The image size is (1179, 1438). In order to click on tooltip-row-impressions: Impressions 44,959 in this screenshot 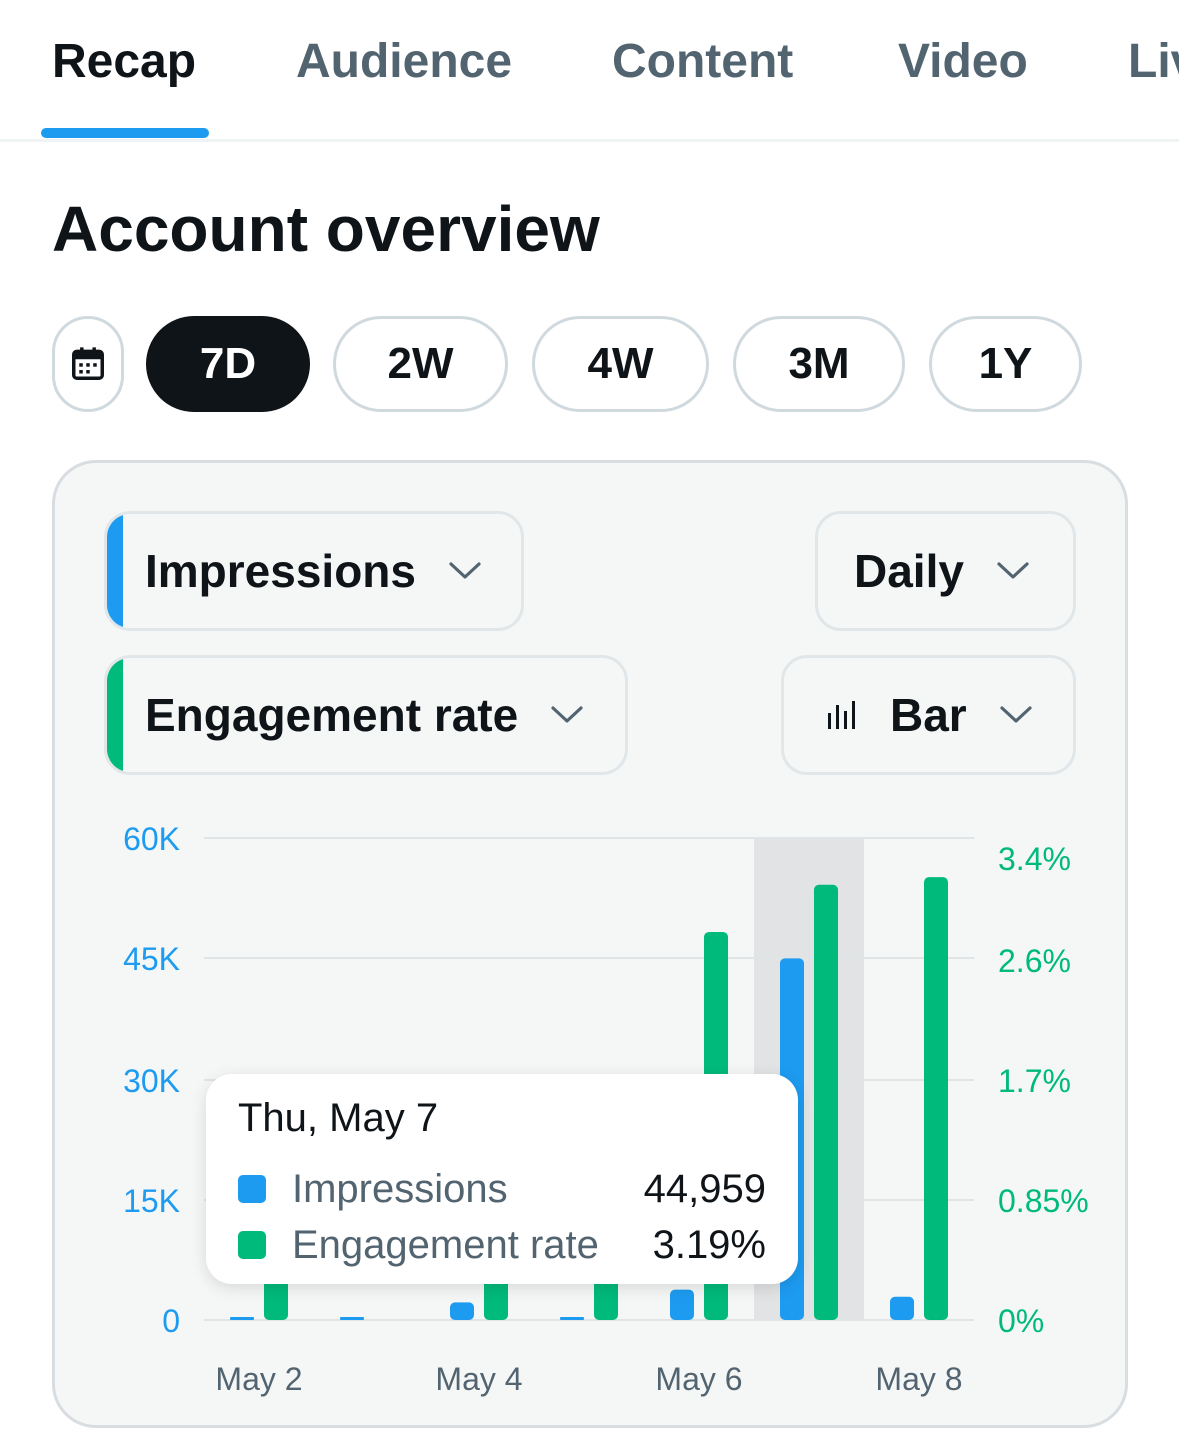, I will do `click(502, 1189)`.